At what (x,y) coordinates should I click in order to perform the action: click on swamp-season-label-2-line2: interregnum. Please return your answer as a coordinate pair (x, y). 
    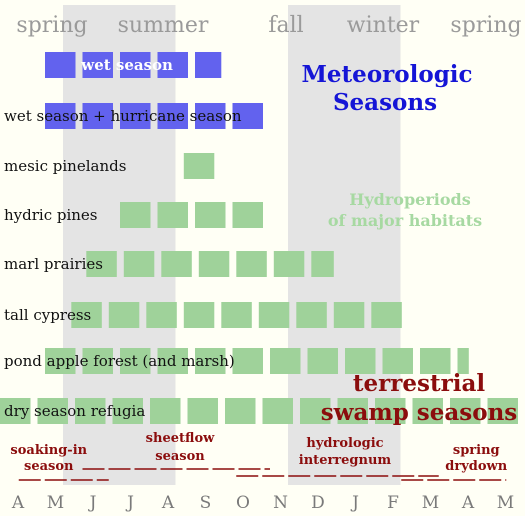
    Looking at the image, I should click on (345, 460).